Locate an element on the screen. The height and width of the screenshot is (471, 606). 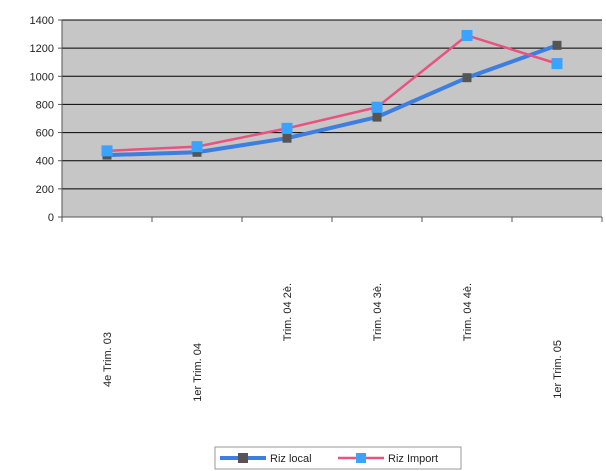
y-tick-label: 600 is located at coordinates (45, 134).